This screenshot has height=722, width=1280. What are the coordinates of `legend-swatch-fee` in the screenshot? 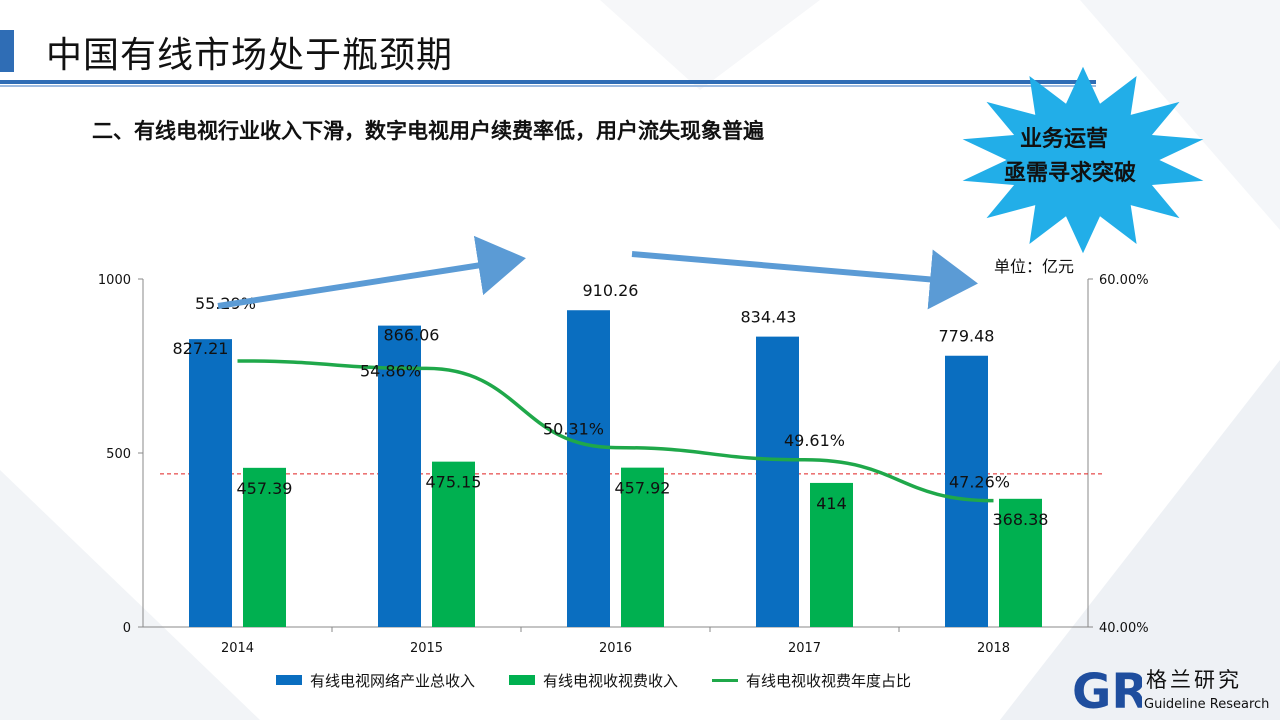 It's located at (522, 680).